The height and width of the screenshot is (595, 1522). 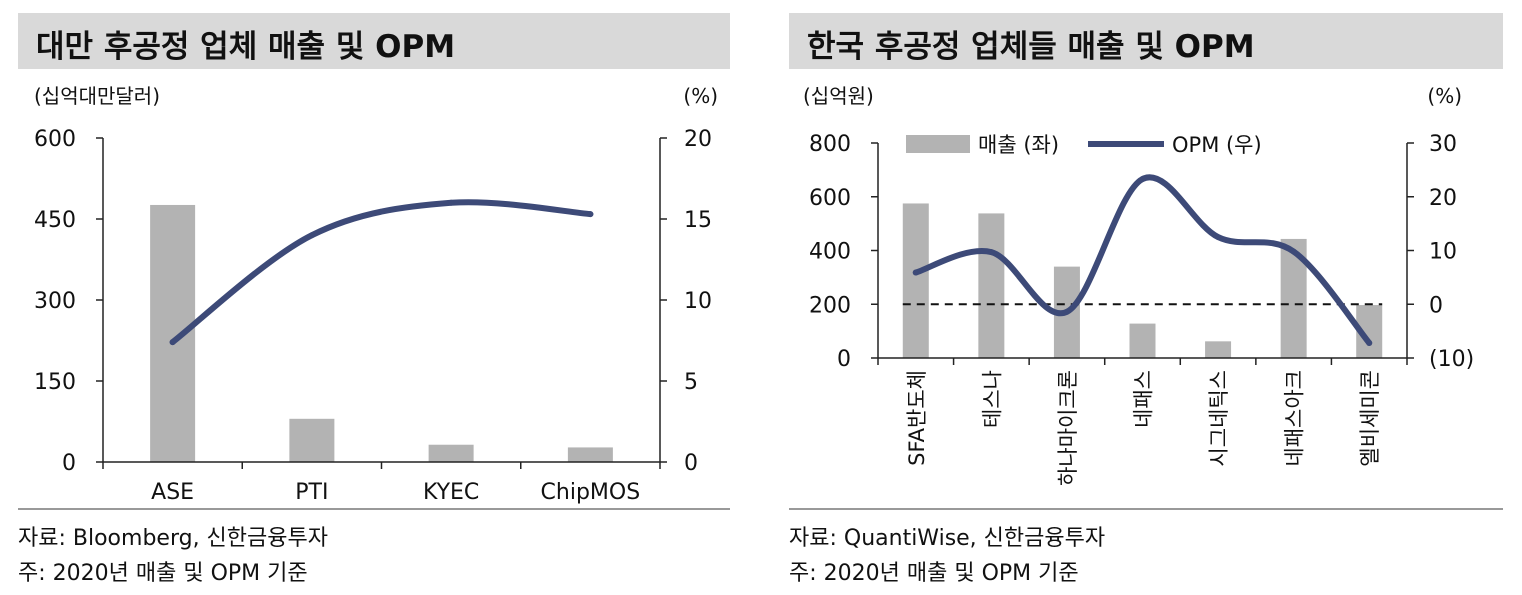 I want to click on category-label: 하나마이크론, so click(x=1068, y=428).